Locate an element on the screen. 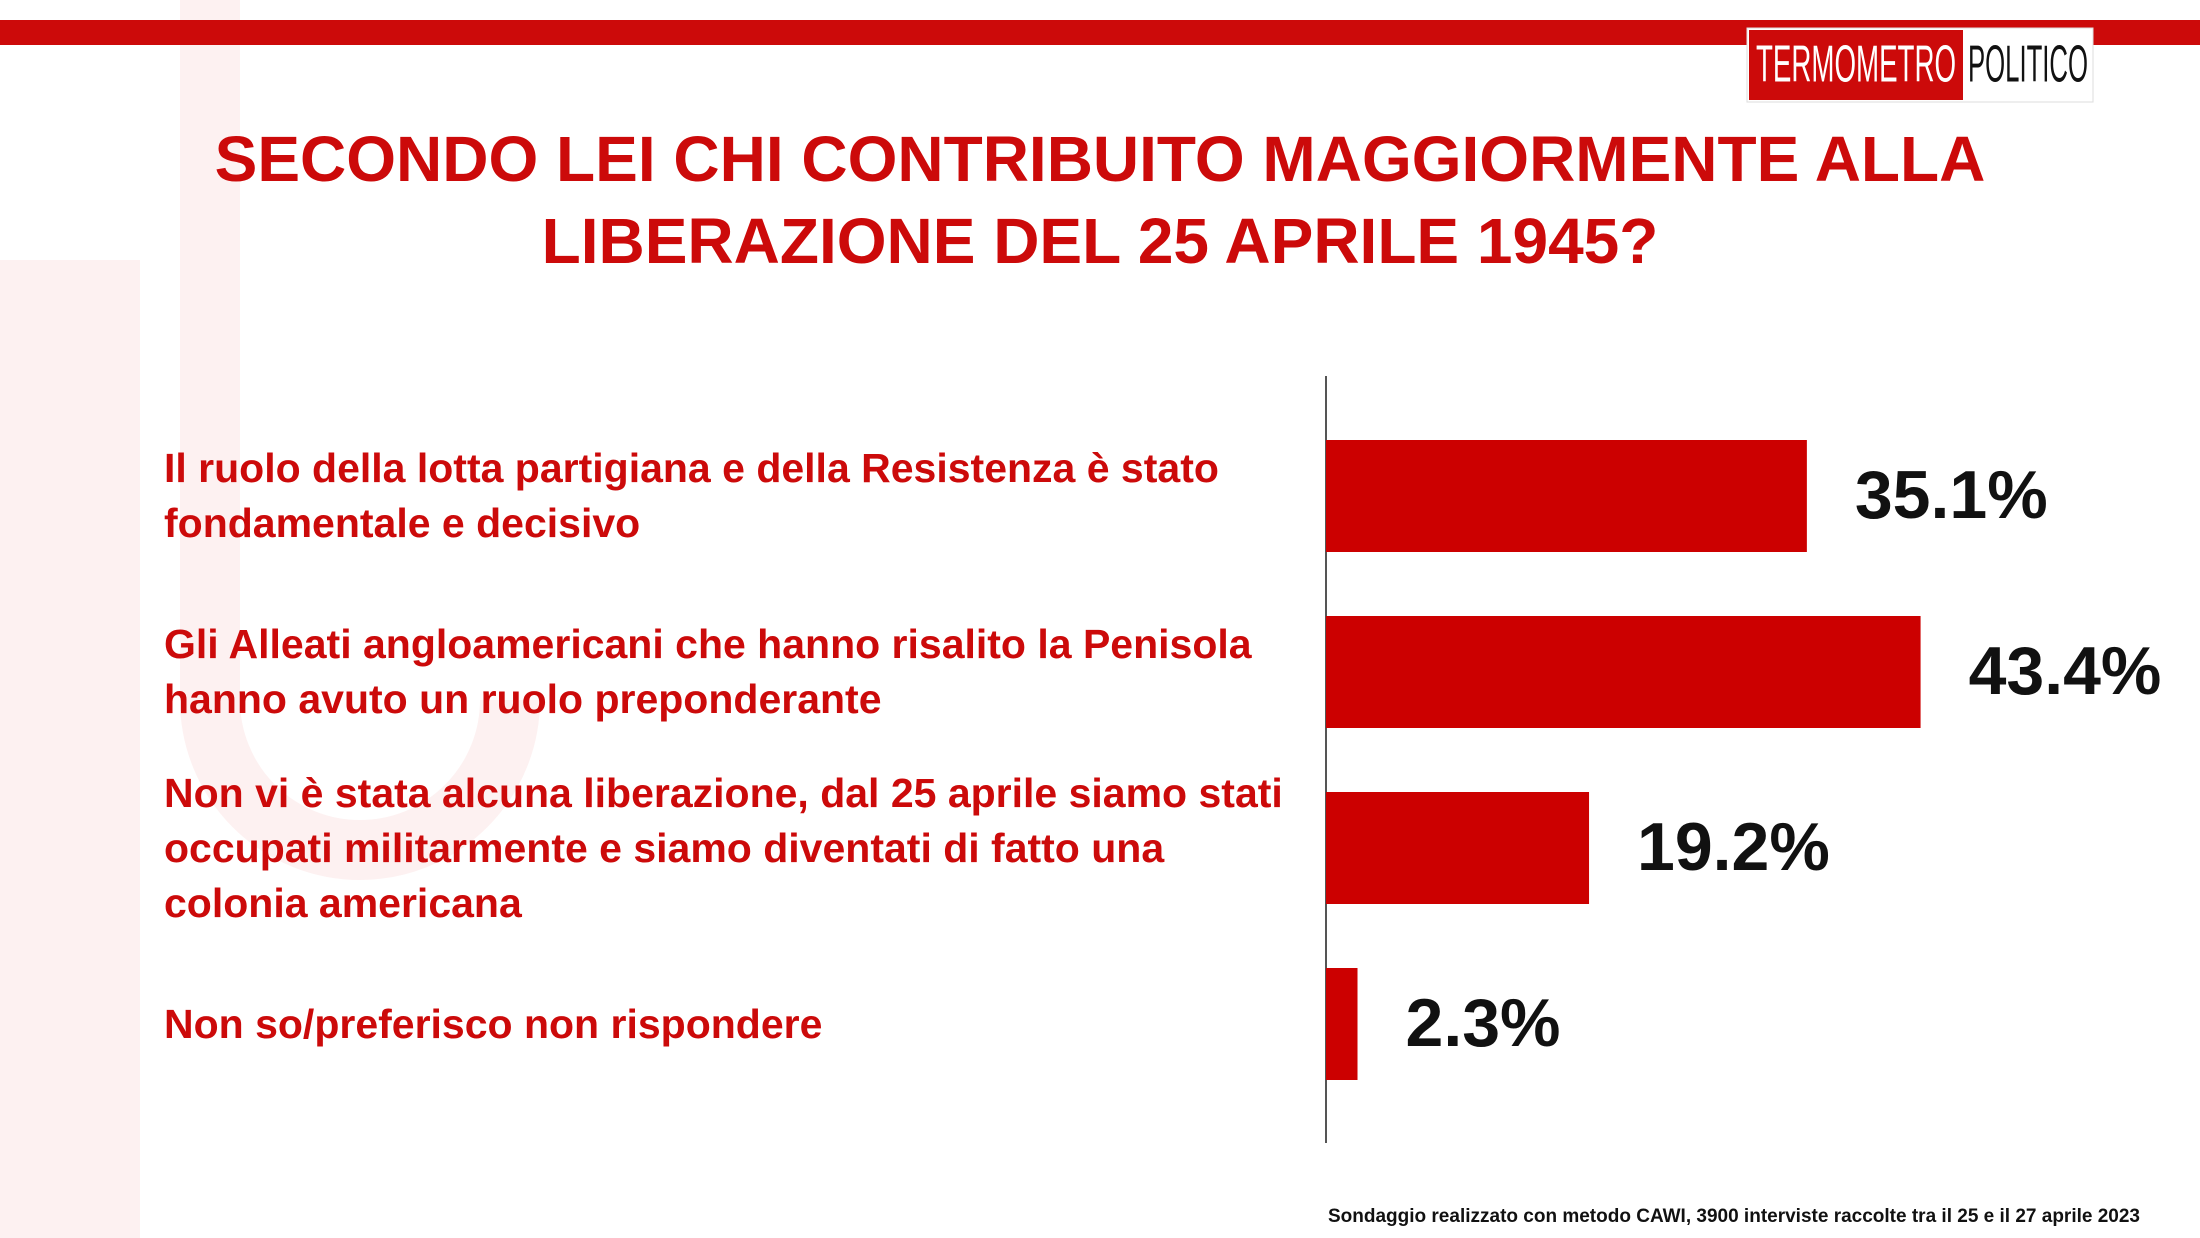 This screenshot has height=1238, width=2200. category-label: Non so/preferisco non rispondere is located at coordinates (493, 1023).